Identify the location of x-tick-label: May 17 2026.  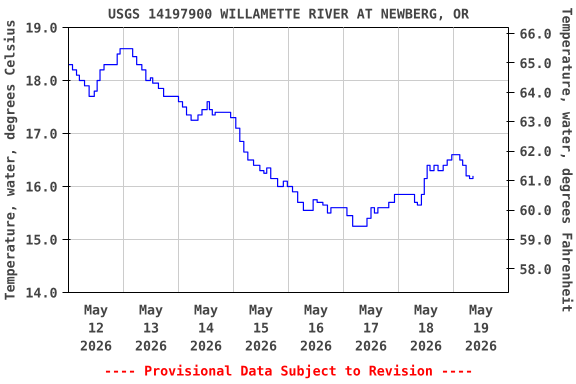
(371, 329).